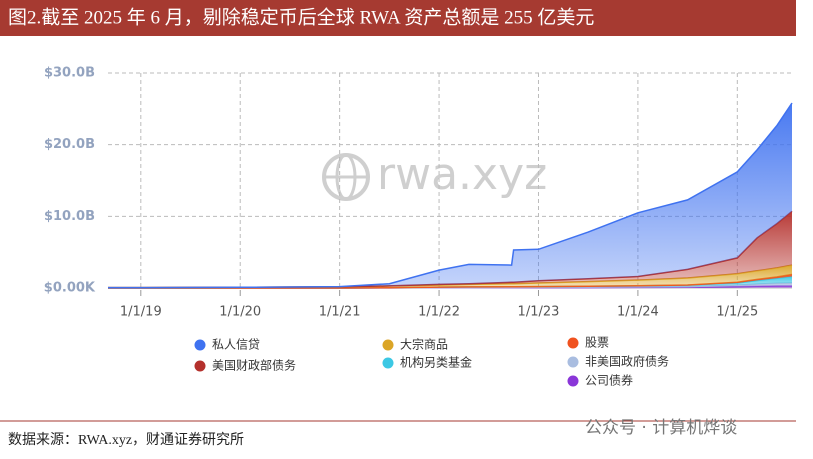 Image resolution: width=813 pixels, height=459 pixels. I want to click on legend-label: 大宗商品, so click(424, 344).